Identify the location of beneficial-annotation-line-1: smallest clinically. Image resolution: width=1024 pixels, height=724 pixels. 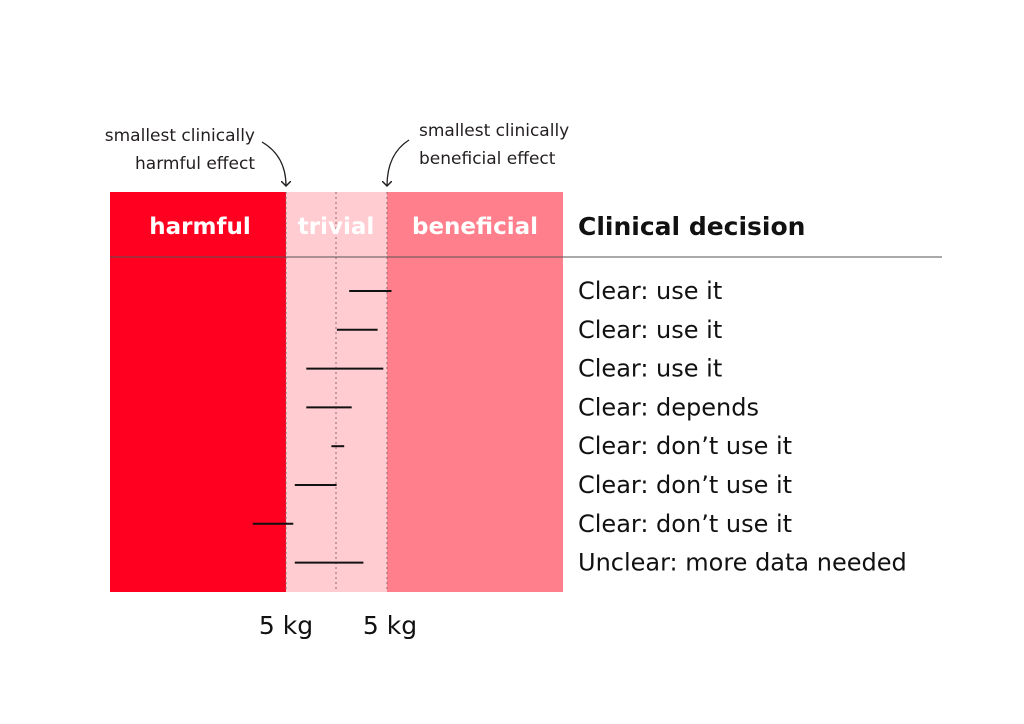
(494, 131).